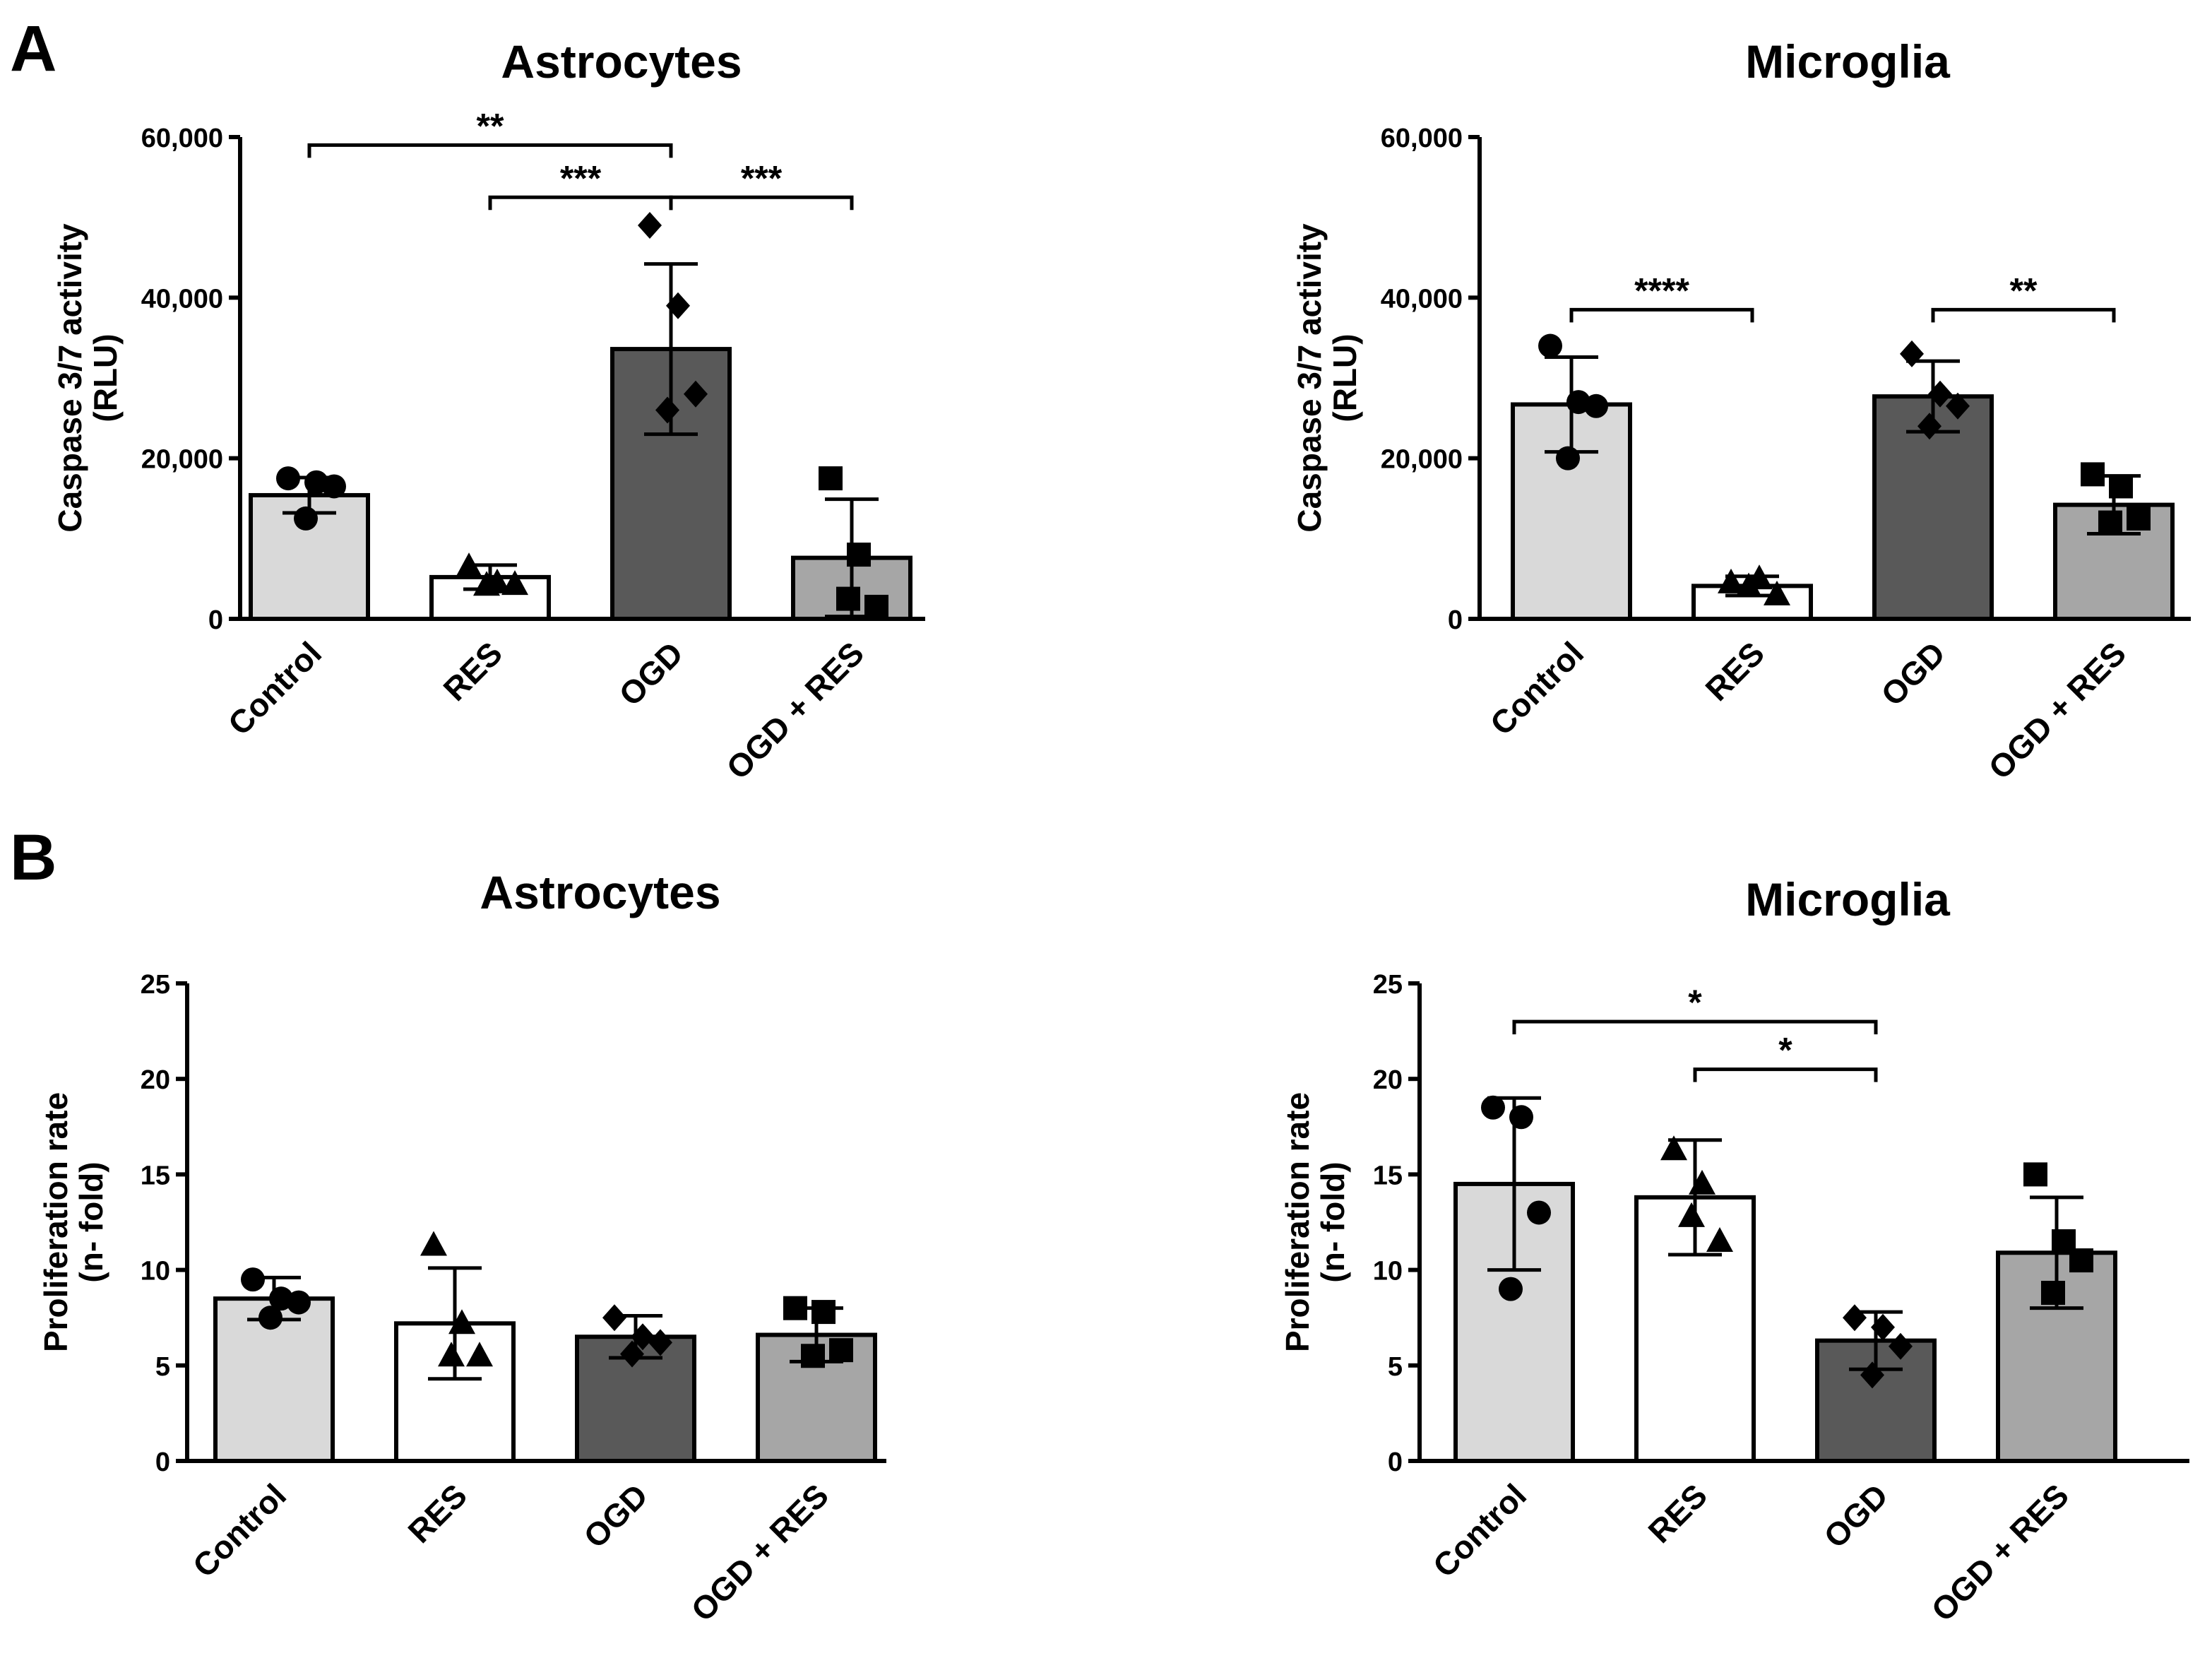 Image resolution: width=2212 pixels, height=1663 pixels. Describe the element at coordinates (33, 49) in the screenshot. I see `panel-letter-a: A` at that location.